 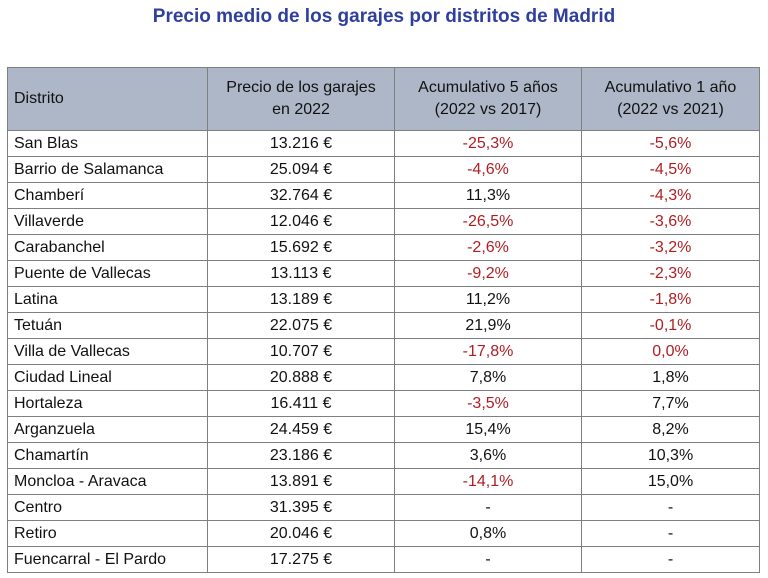 I want to click on header-line: (2022 vs 2021), so click(x=670, y=109).